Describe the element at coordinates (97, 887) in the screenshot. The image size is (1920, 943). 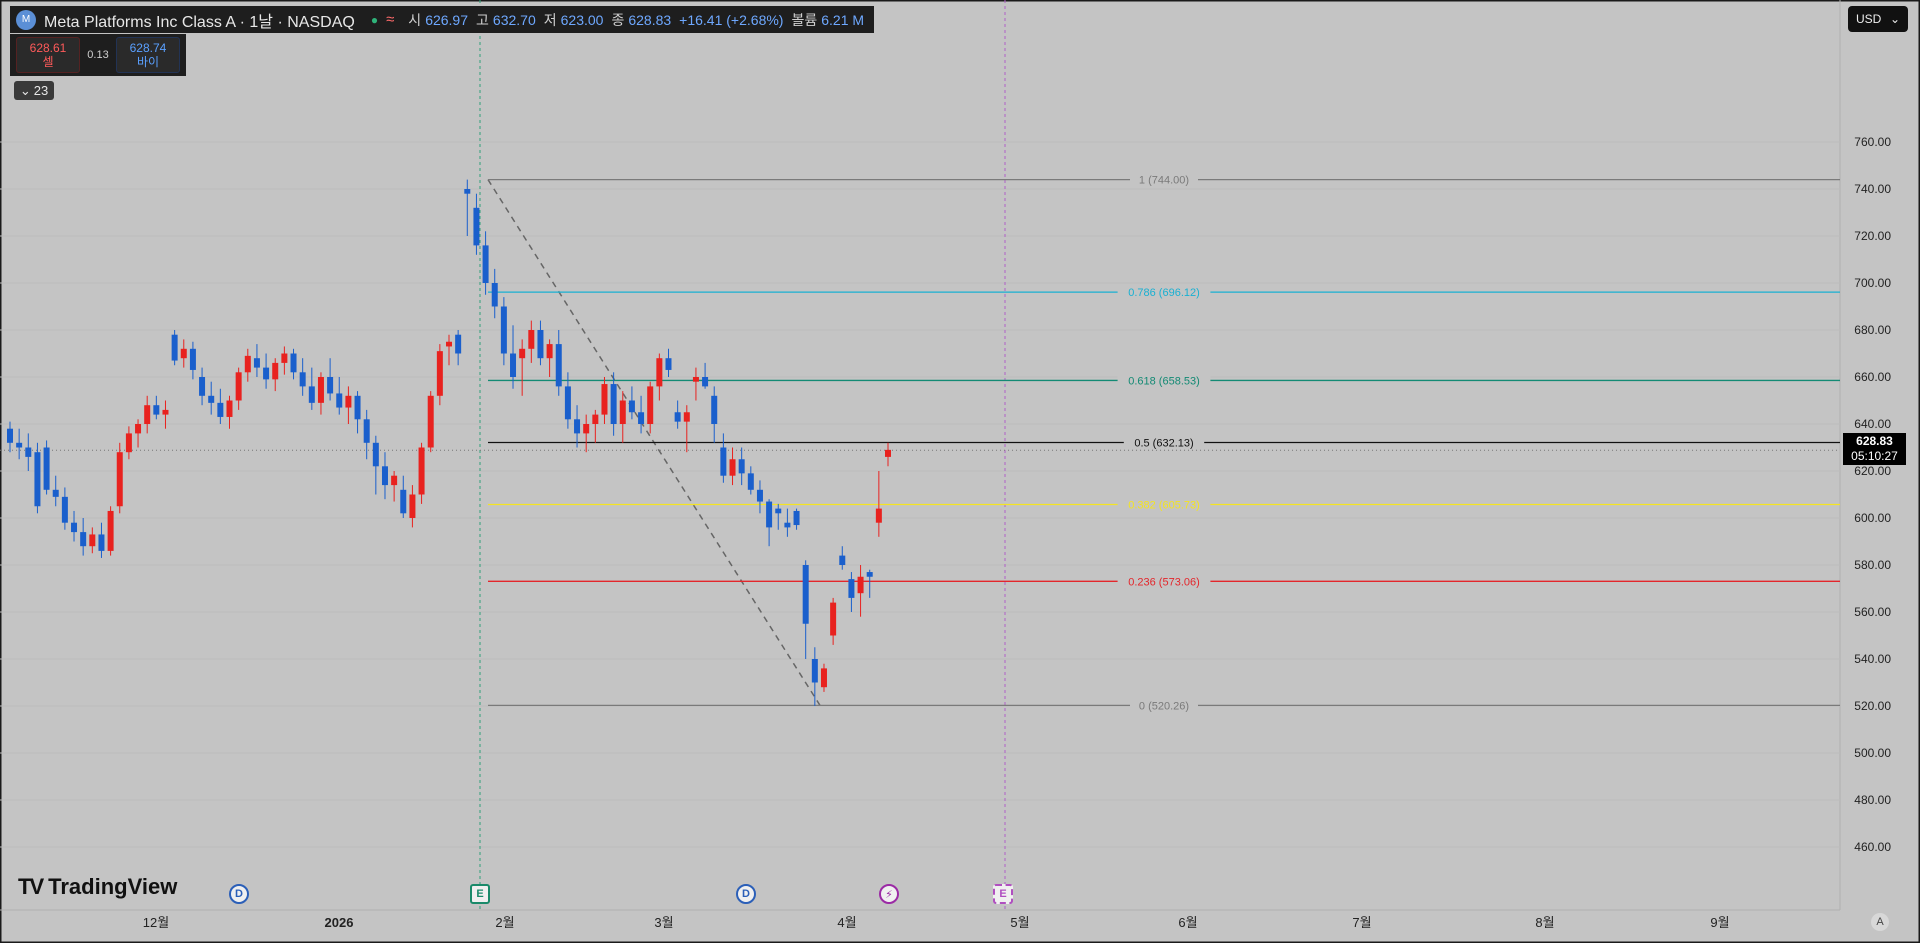
I see `tradingview-watermark: TV TradingView` at that location.